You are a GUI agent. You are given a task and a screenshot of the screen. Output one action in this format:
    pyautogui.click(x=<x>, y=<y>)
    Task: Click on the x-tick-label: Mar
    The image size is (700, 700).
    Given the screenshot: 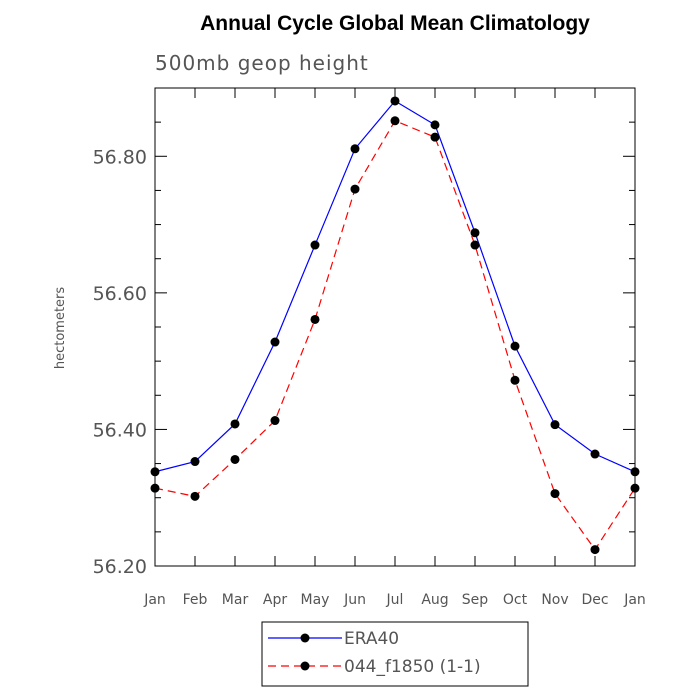 What is the action you would take?
    pyautogui.click(x=235, y=600)
    